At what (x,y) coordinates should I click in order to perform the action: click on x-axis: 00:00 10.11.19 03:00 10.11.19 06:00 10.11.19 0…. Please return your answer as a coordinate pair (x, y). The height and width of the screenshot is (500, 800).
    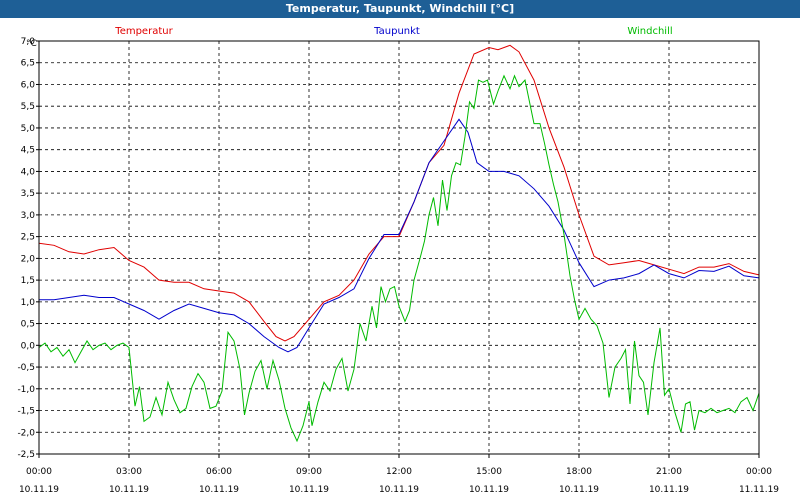
    Looking at the image, I should click on (399, 474).